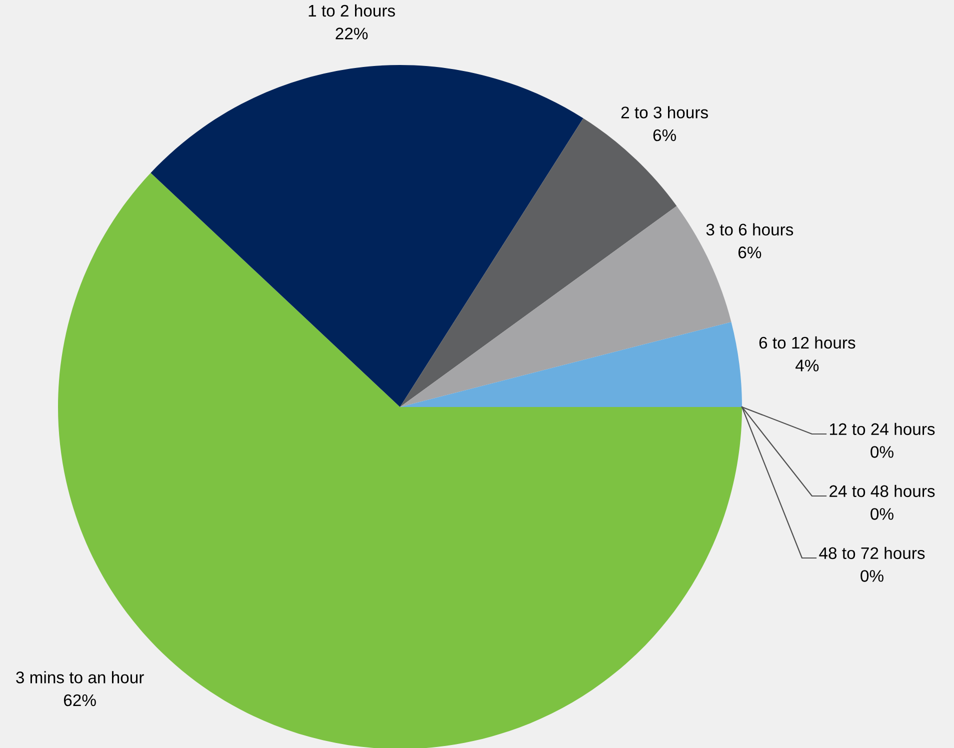 The height and width of the screenshot is (748, 954). I want to click on slice-label: 6 to 12 hours, so click(807, 342).